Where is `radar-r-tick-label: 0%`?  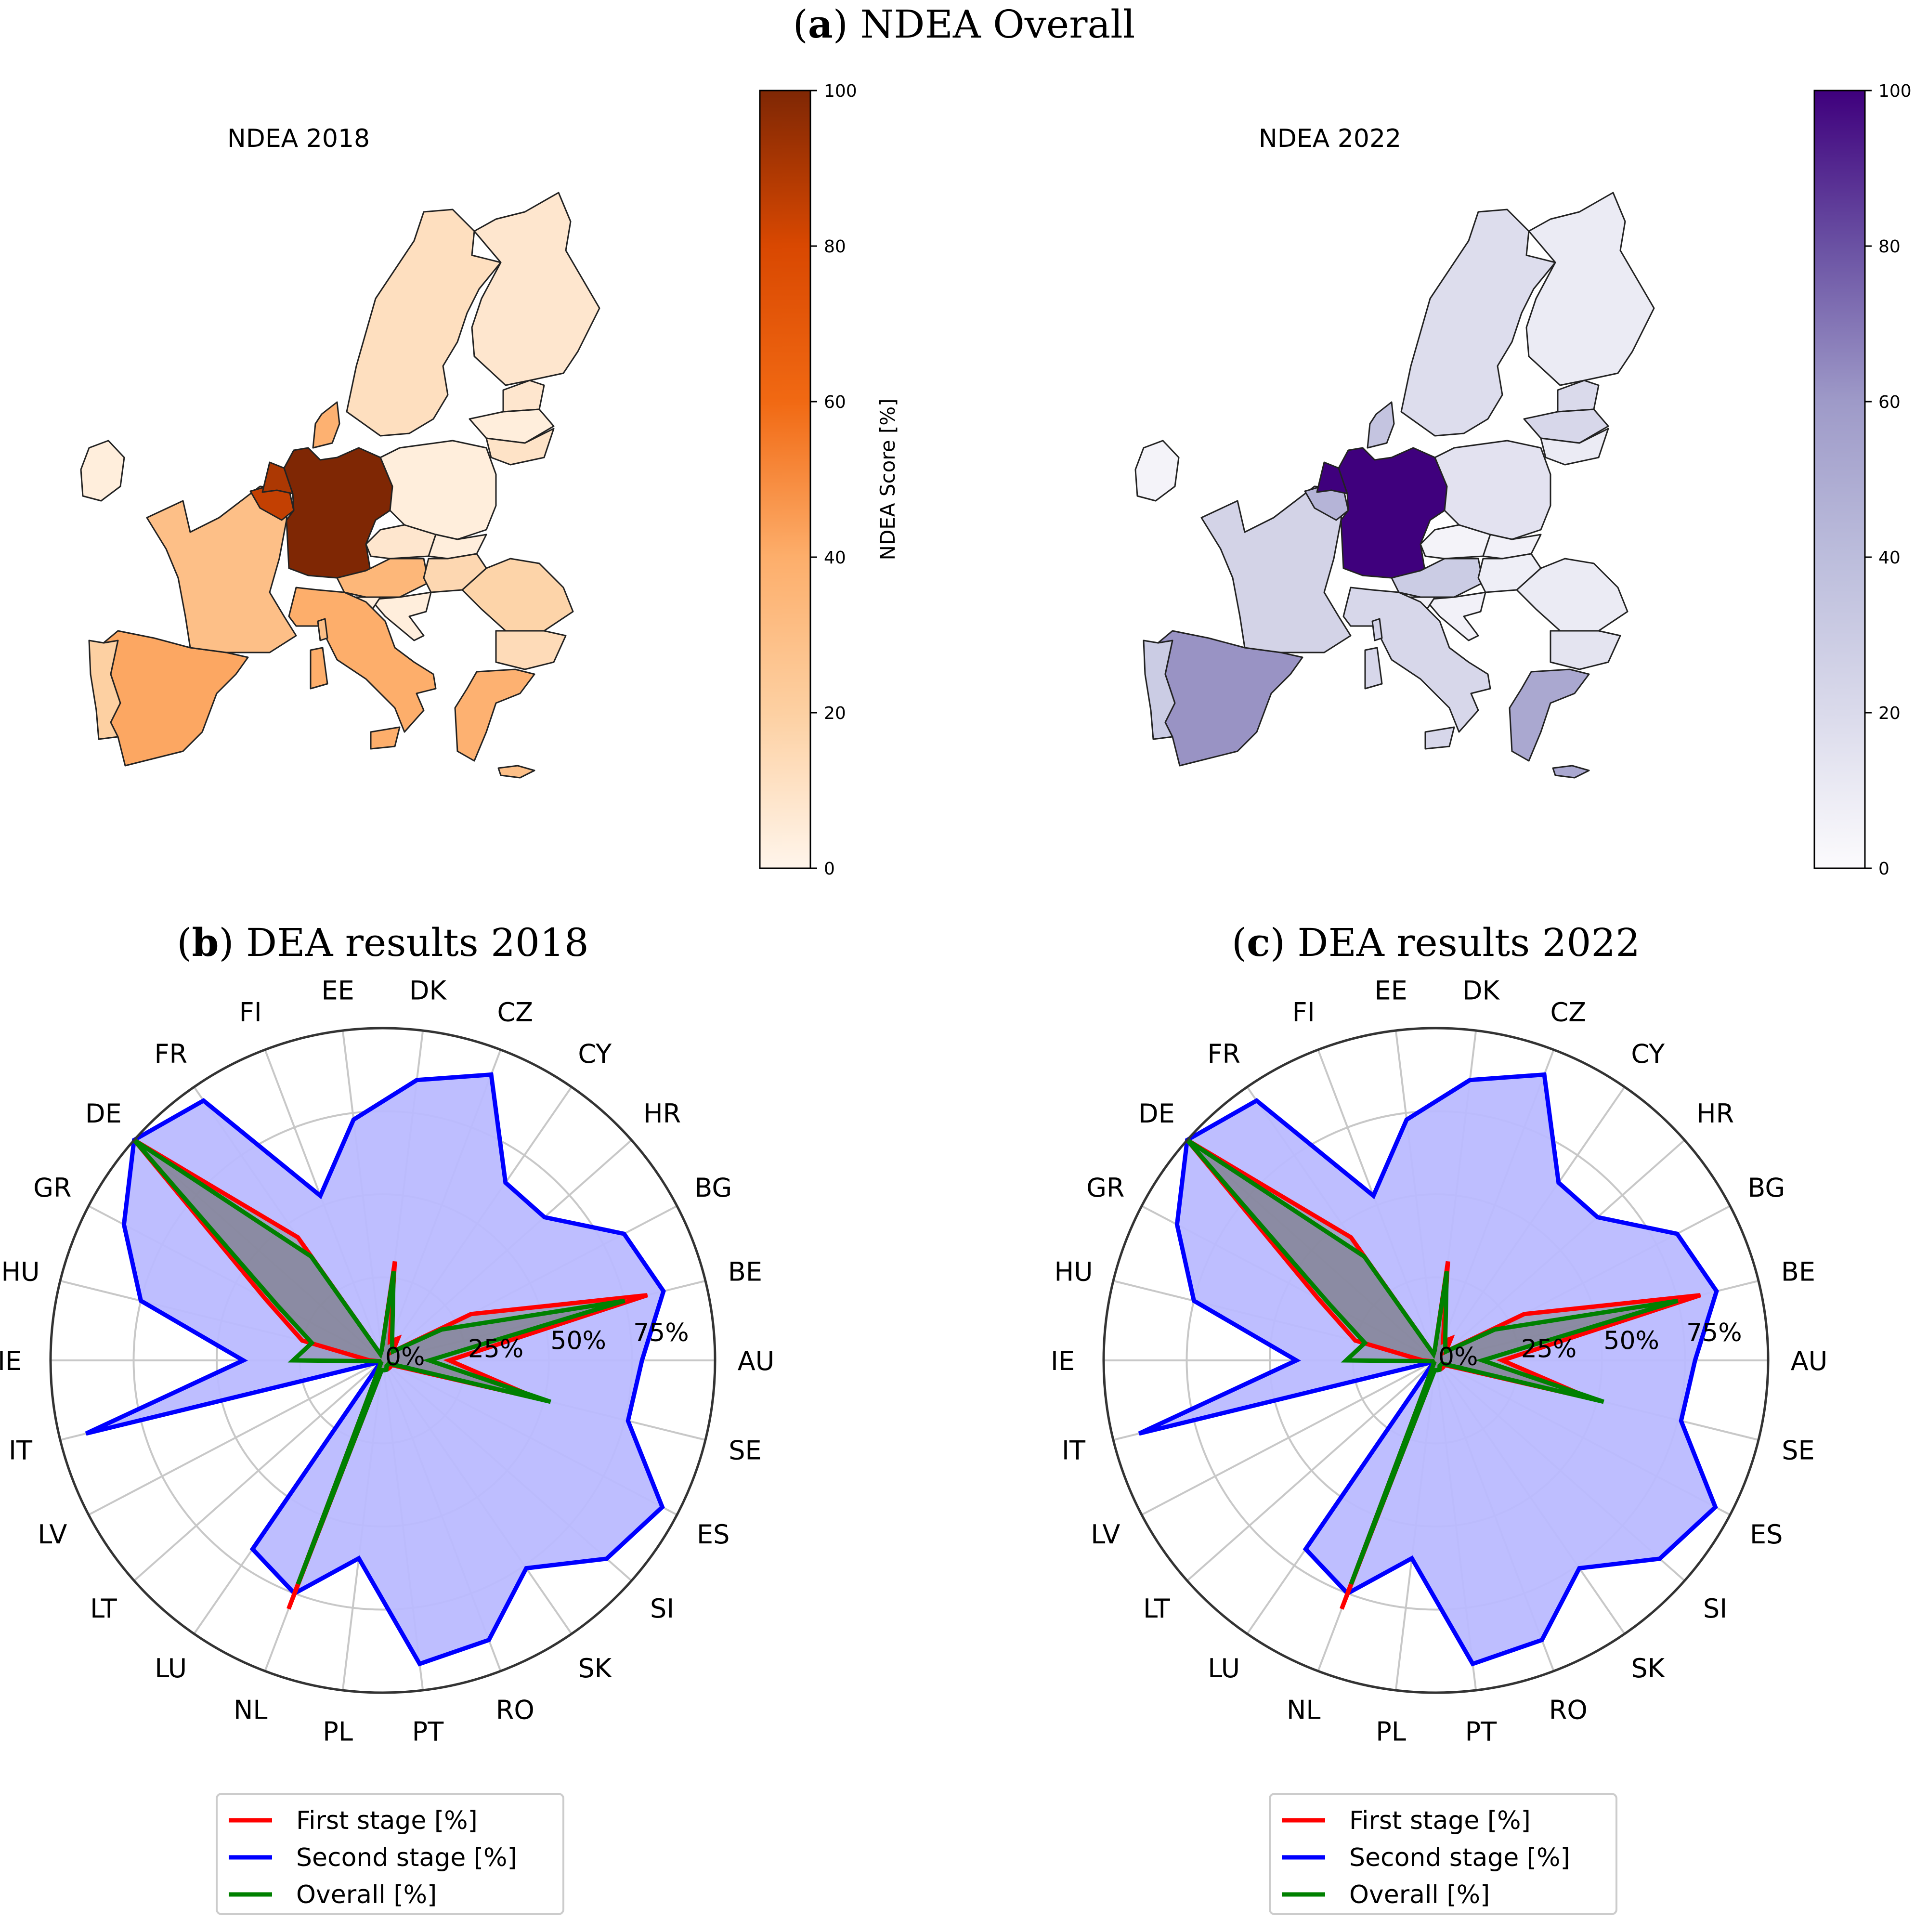
radar-r-tick-label: 0% is located at coordinates (1458, 1357).